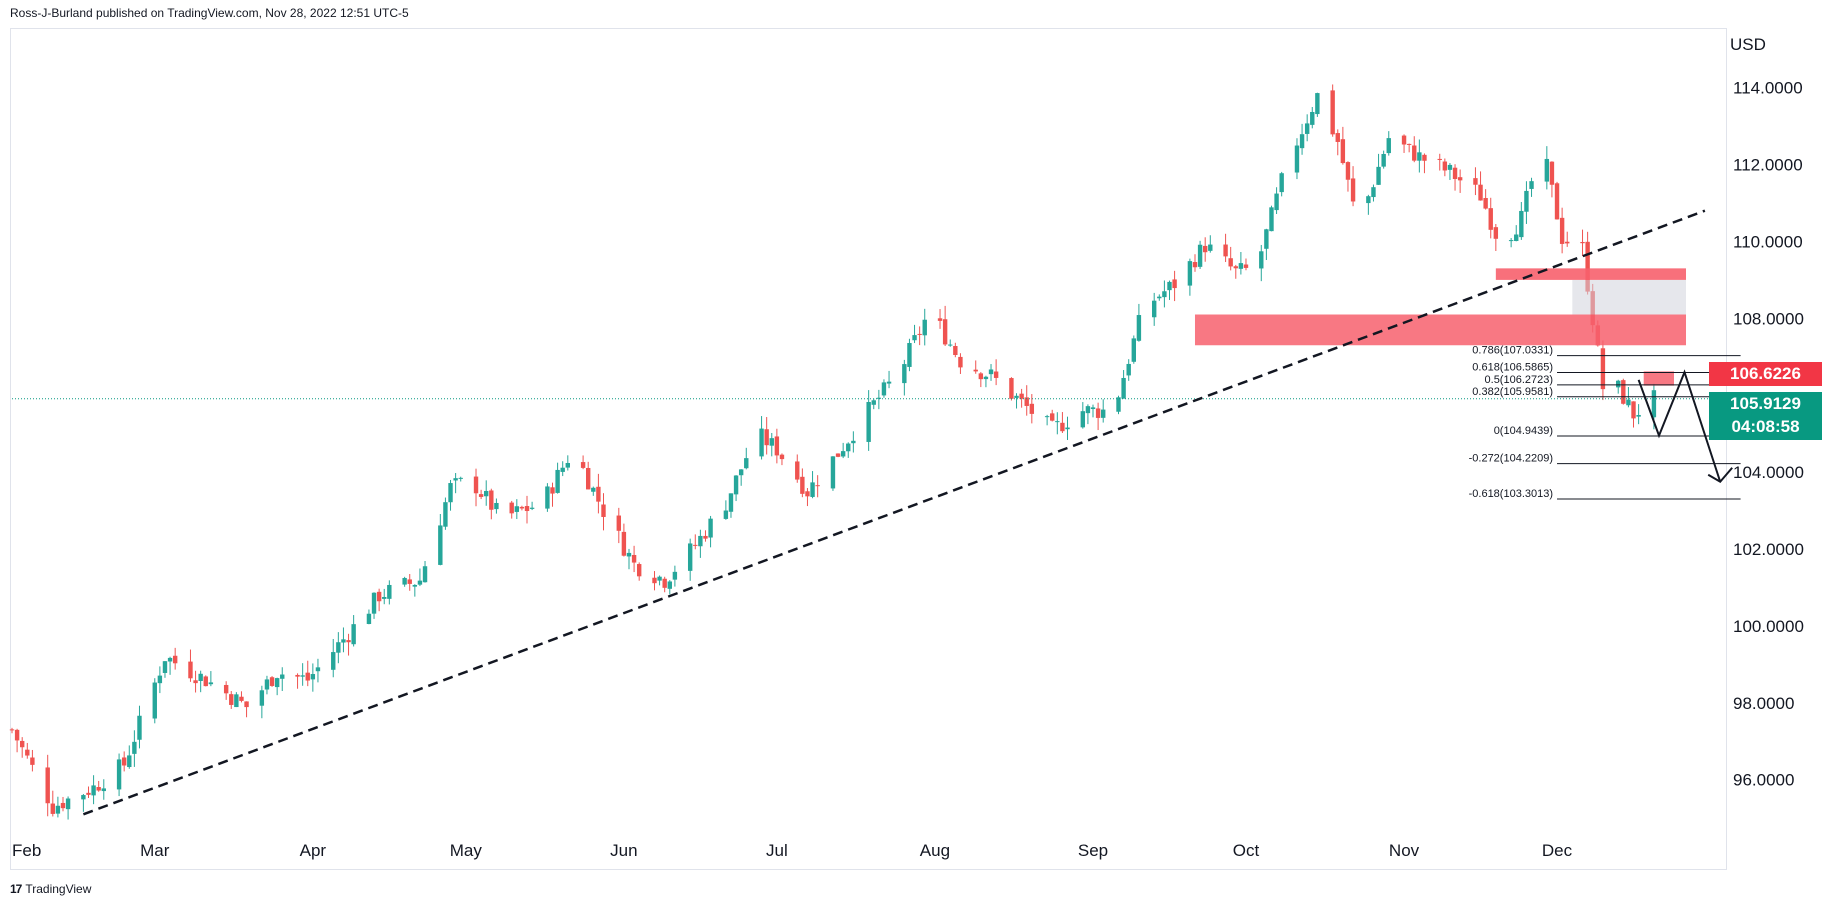 The image size is (1834, 907). I want to click on x-tick-label: Feb, so click(26, 850).